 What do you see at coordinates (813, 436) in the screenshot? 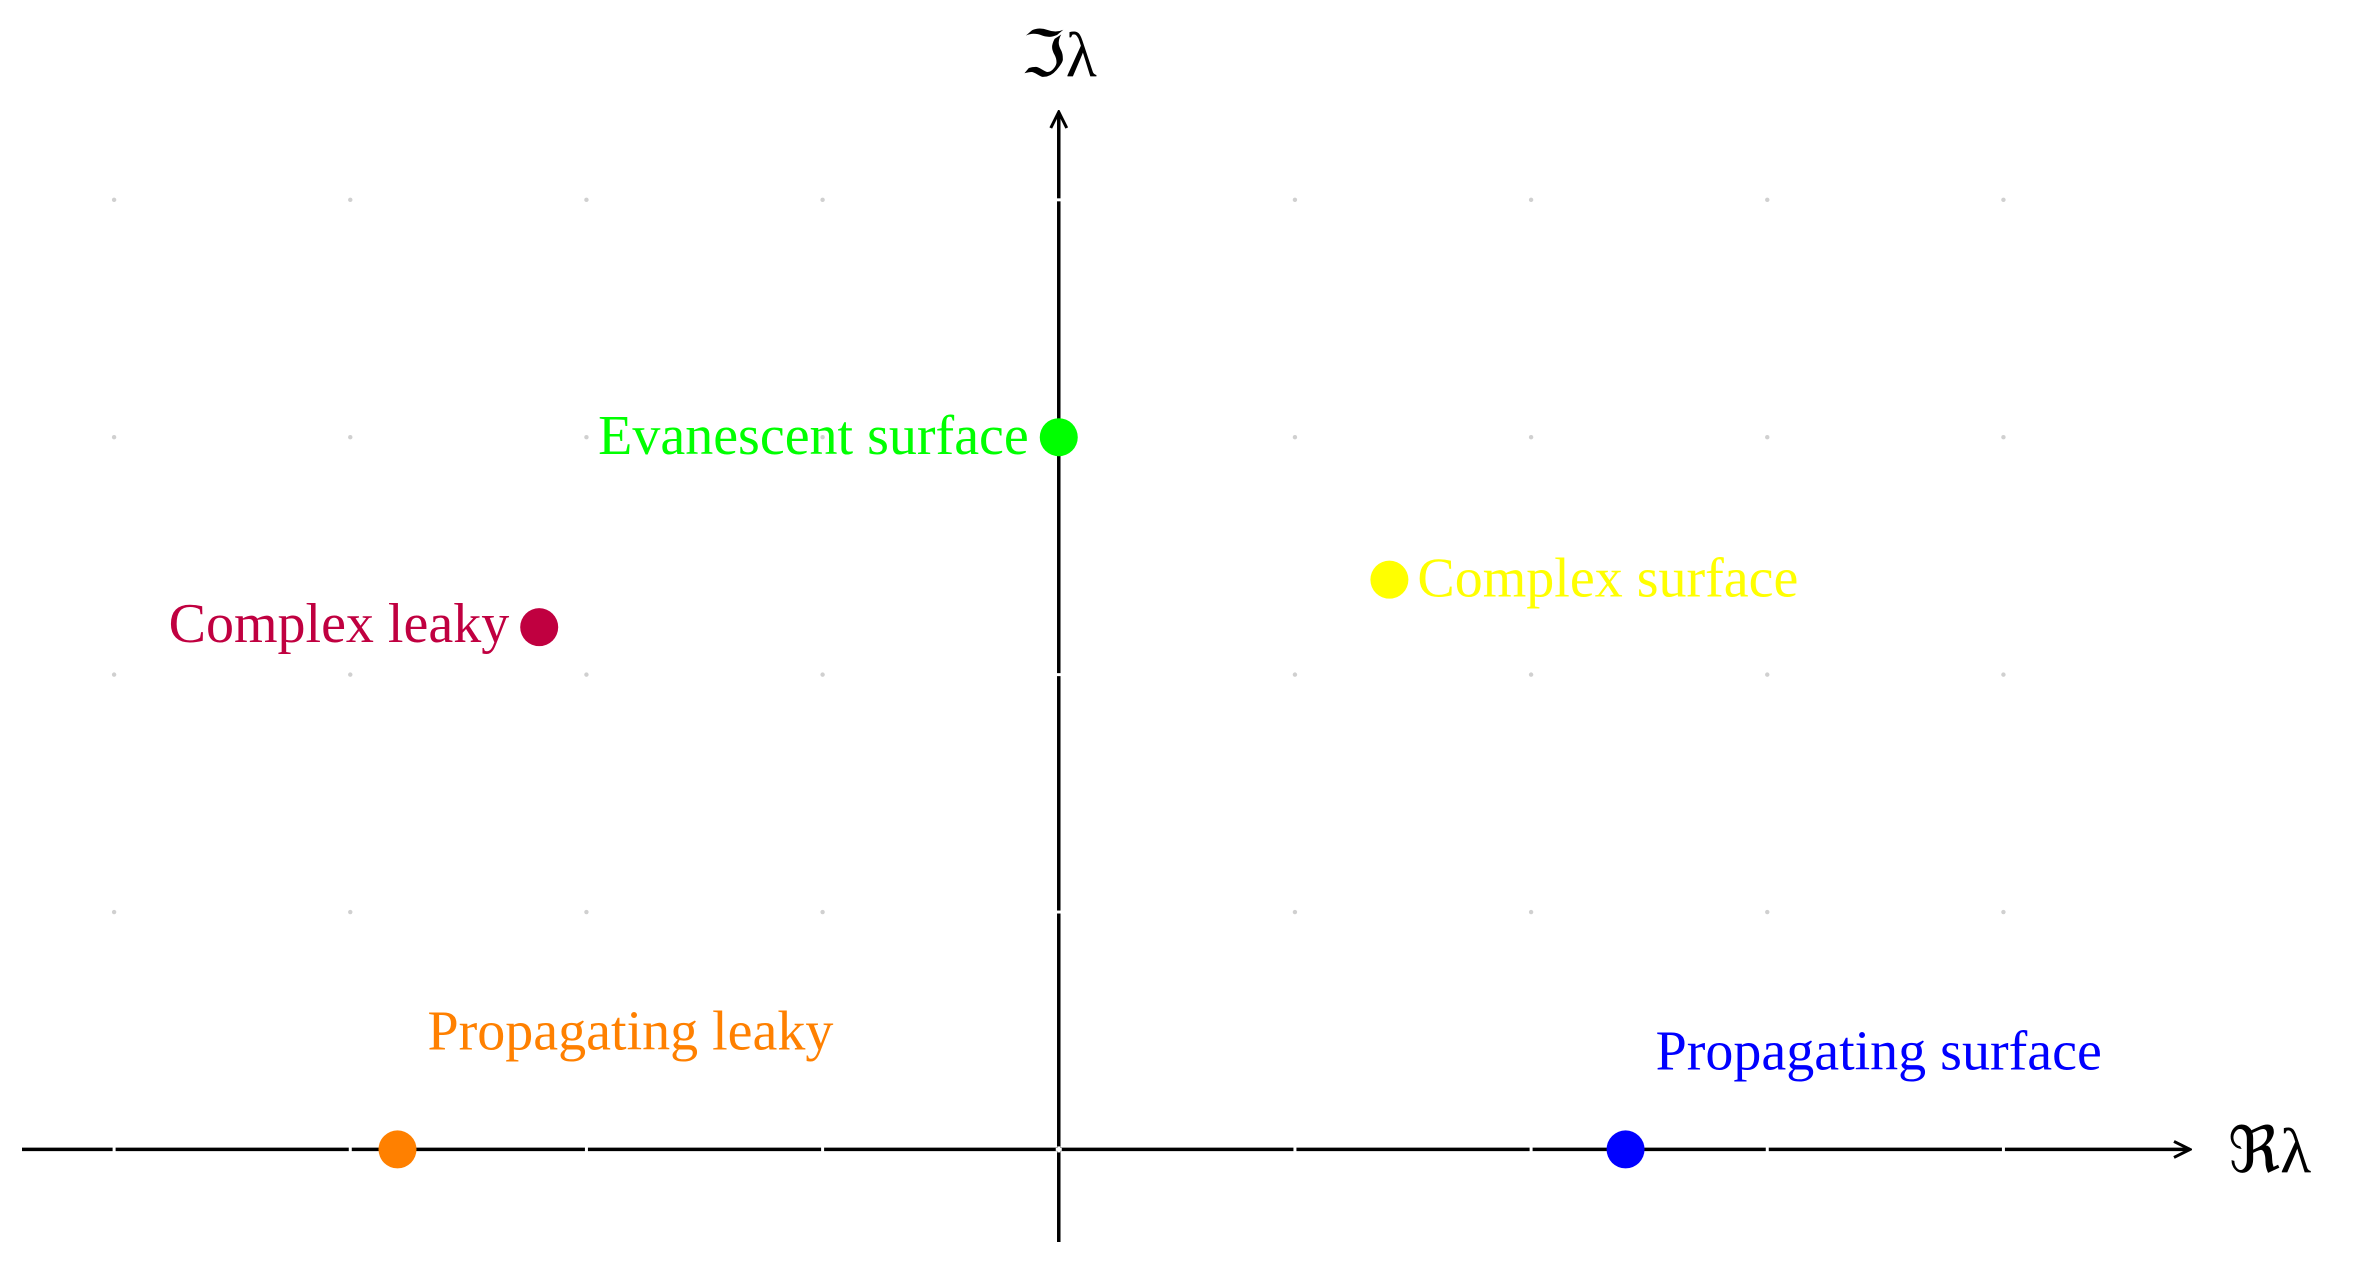
I see `point-label: Evanescent surface` at bounding box center [813, 436].